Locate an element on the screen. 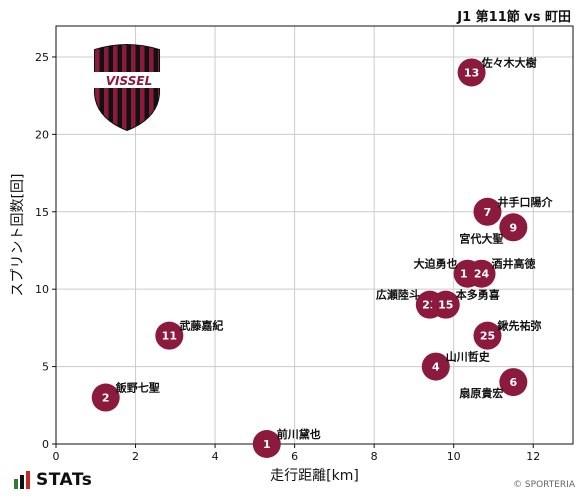 The image size is (583, 496). point-number: 9 is located at coordinates (514, 227).